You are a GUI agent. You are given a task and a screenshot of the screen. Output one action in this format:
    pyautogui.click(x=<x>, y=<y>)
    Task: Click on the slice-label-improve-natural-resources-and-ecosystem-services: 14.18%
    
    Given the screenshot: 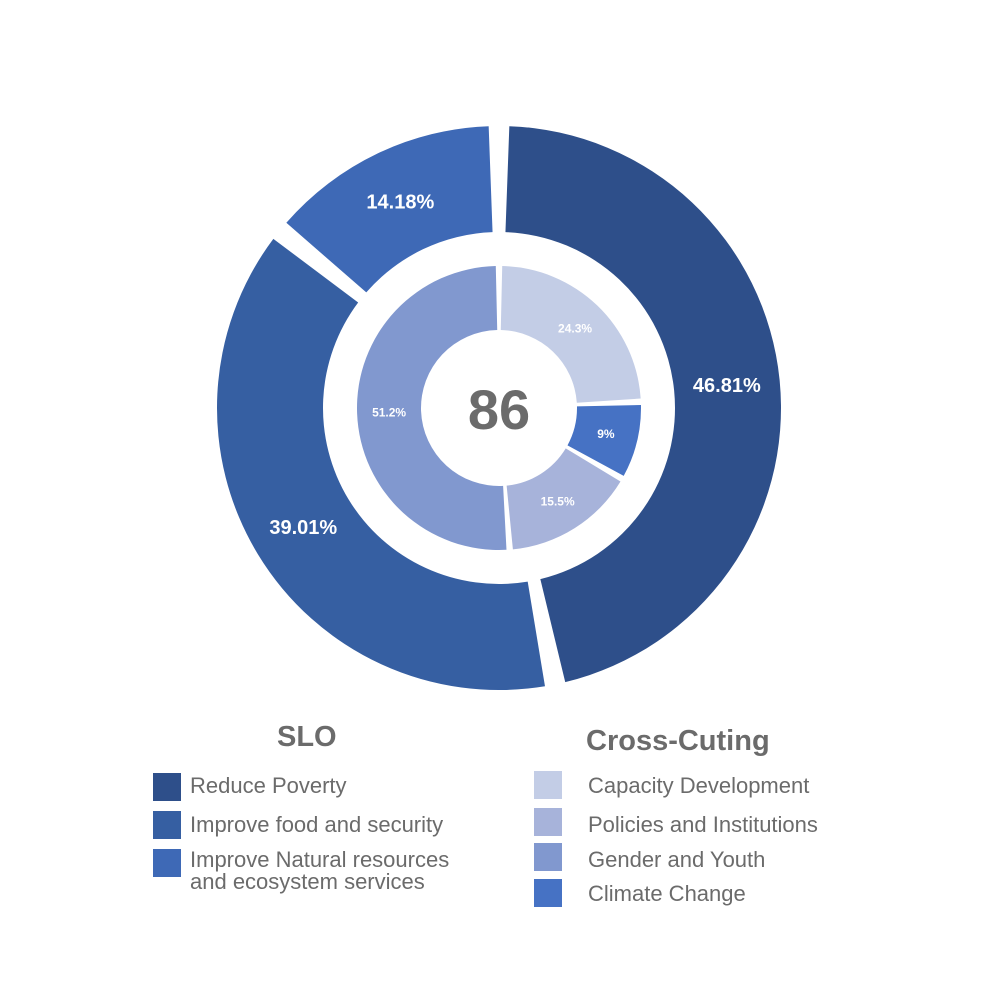 What is the action you would take?
    pyautogui.click(x=400, y=202)
    